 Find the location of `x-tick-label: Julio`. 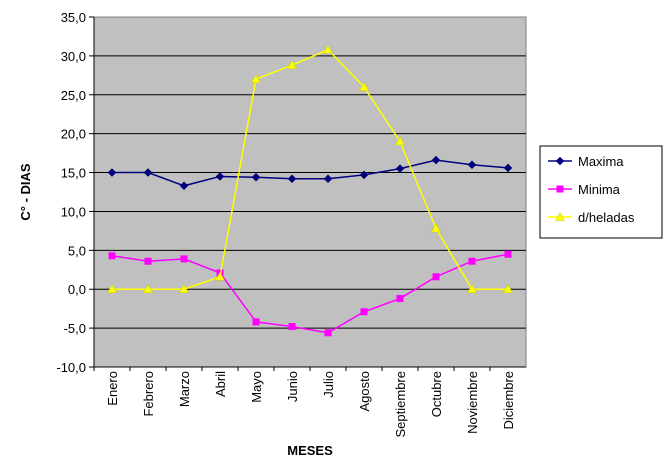

x-tick-label: Julio is located at coordinates (328, 384).